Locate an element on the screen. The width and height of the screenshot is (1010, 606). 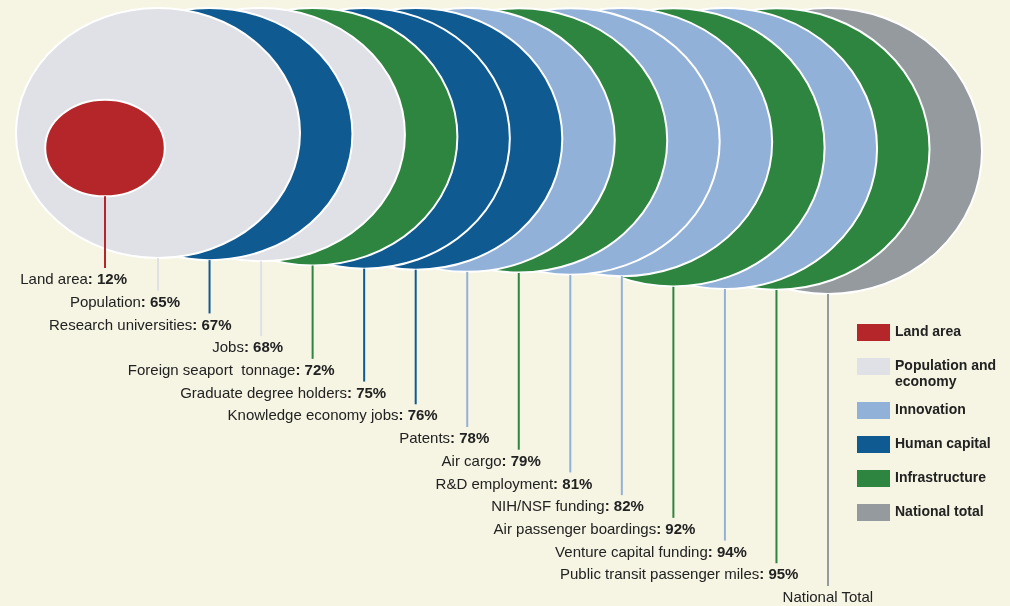
category-label: Venture capital funding is located at coordinates (631, 551).